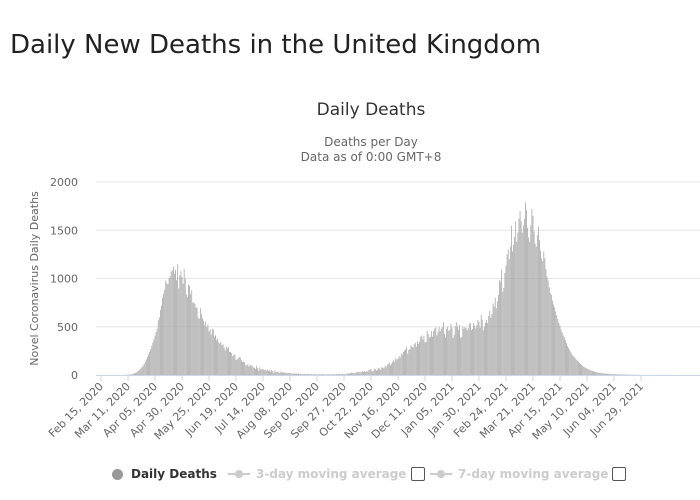  What do you see at coordinates (276, 45) in the screenshot?
I see `page-title: Daily New Deaths in the United Kingdom` at bounding box center [276, 45].